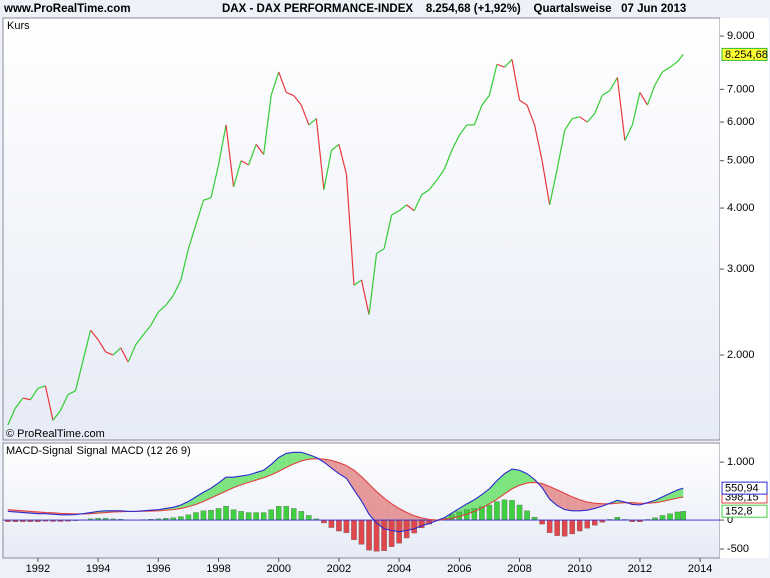  Describe the element at coordinates (150, 451) in the screenshot. I see `legend-label: MACD (12 26 9)` at that location.